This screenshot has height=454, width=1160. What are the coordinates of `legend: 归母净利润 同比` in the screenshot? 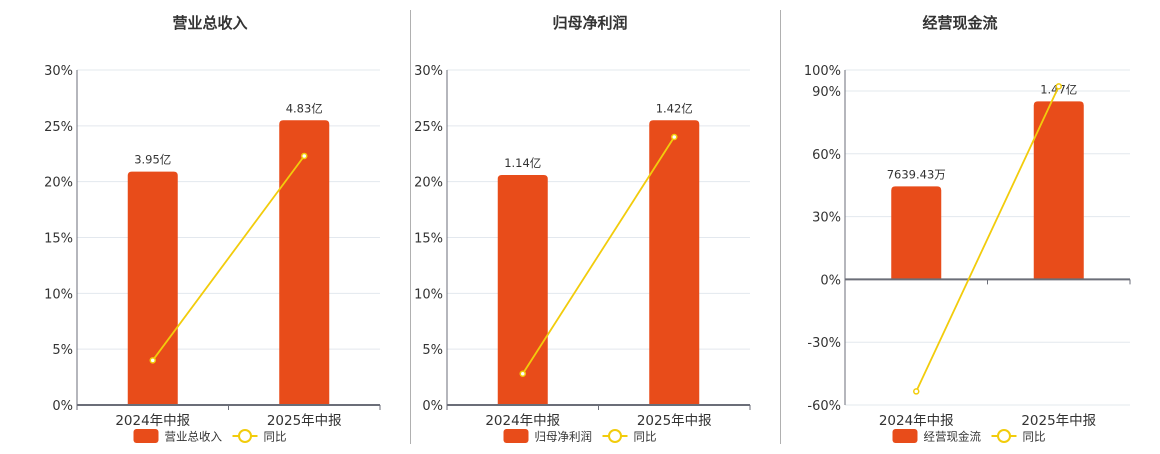 It's located at (580, 436).